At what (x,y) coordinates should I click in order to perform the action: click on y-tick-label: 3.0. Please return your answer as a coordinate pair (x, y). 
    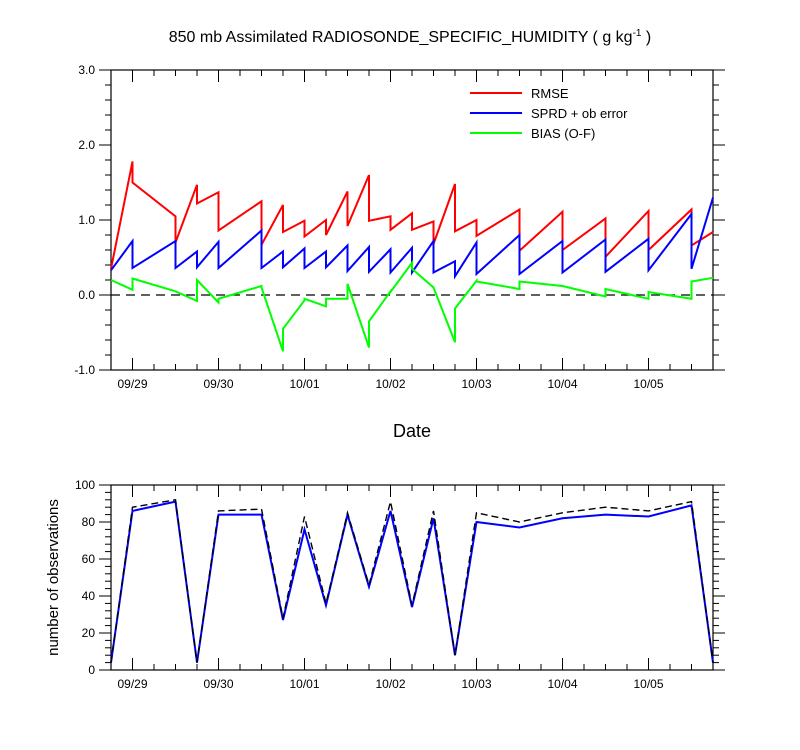
    Looking at the image, I should click on (86, 70).